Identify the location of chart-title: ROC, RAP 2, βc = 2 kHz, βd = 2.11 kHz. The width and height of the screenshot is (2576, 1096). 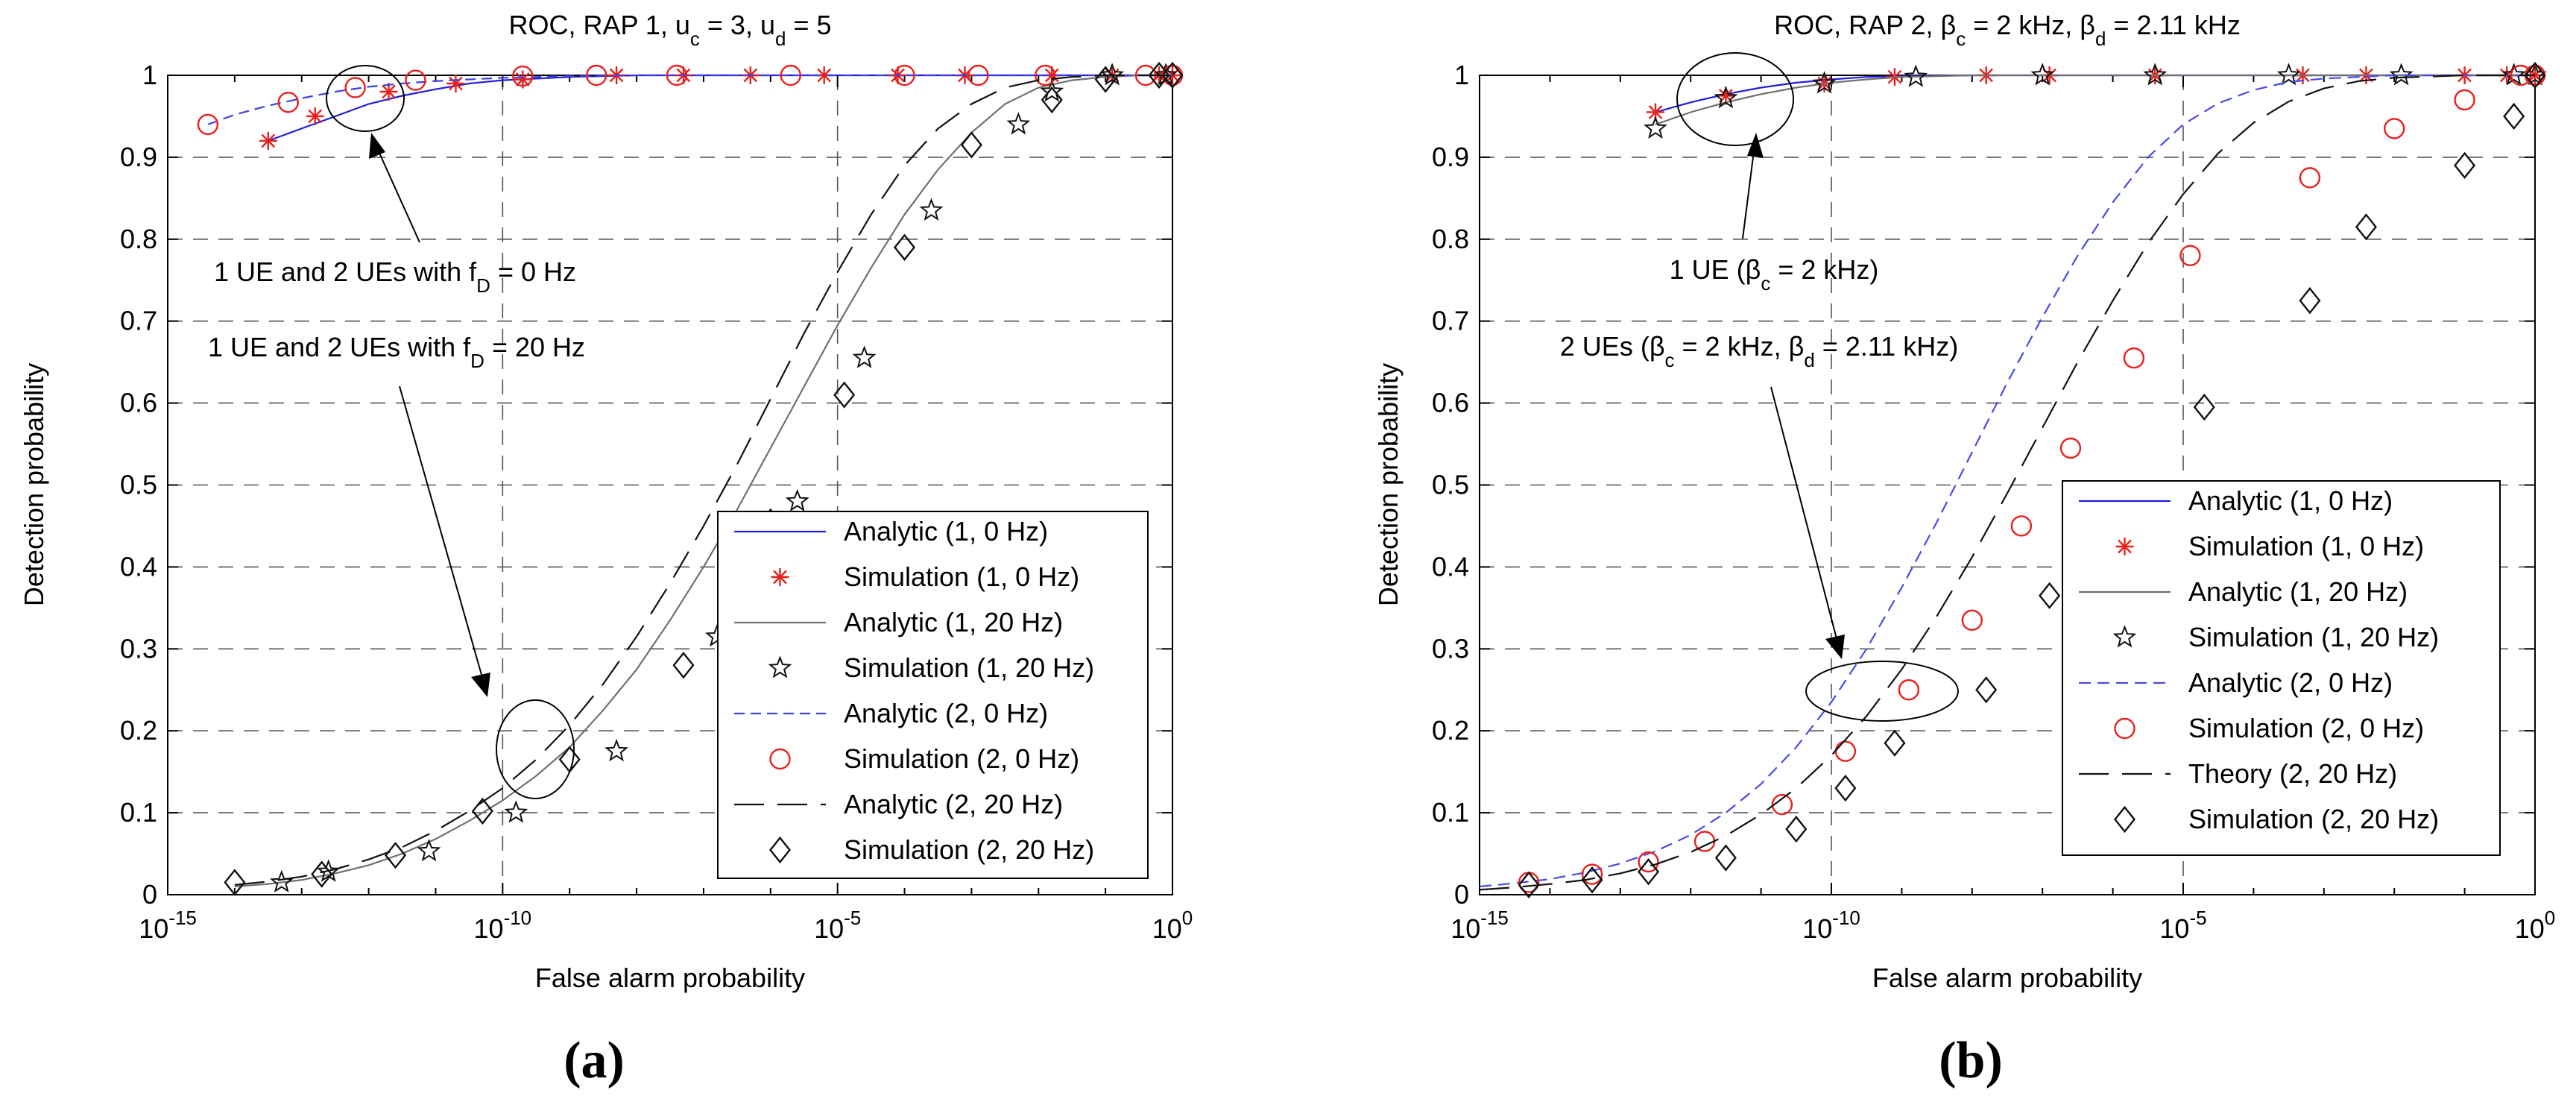
(2007, 30).